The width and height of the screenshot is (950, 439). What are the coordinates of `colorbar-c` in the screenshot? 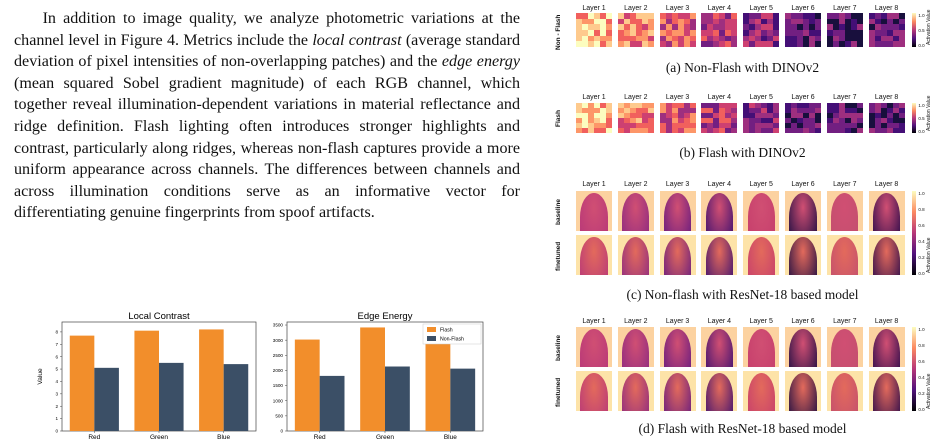 It's located at (914, 233).